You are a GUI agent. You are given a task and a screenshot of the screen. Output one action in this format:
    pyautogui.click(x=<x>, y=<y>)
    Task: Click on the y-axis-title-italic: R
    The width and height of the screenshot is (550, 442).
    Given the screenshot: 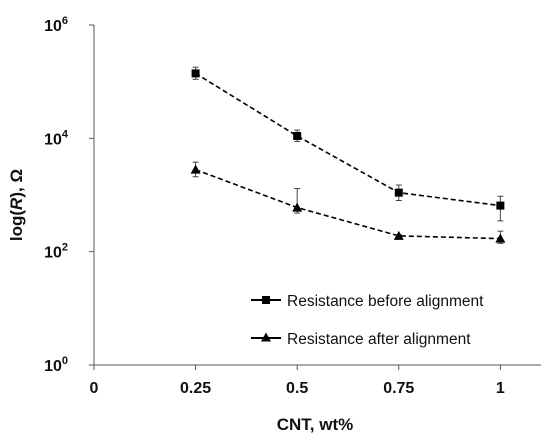 What is the action you would take?
    pyautogui.click(x=16, y=203)
    